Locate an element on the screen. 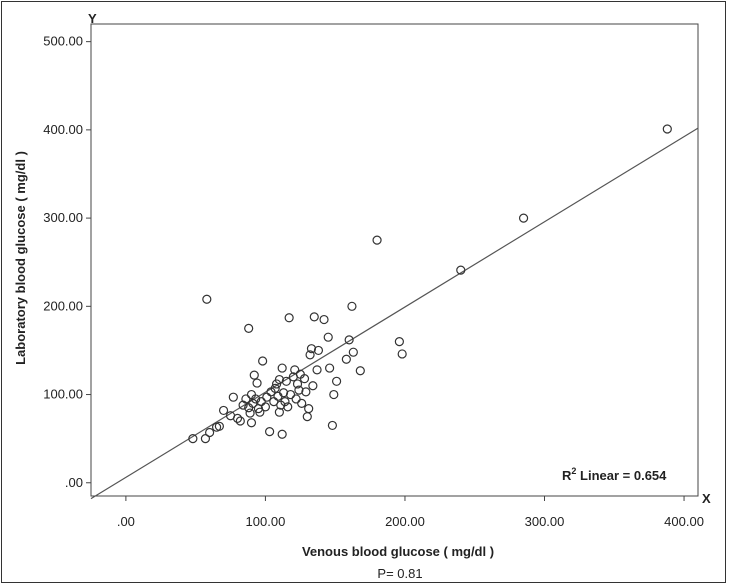 The height and width of the screenshot is (586, 729). x-tick-label: 400.00 is located at coordinates (684, 521).